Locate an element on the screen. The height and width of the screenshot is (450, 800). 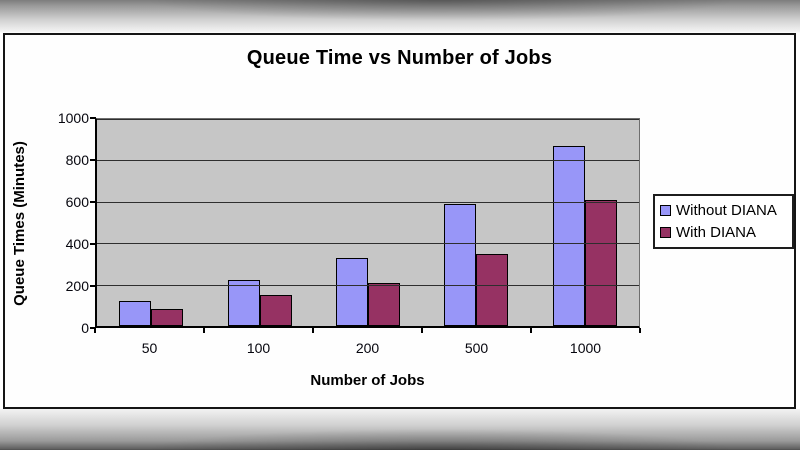
chart-title: Queue Time vs Number of Jobs is located at coordinates (399, 58).